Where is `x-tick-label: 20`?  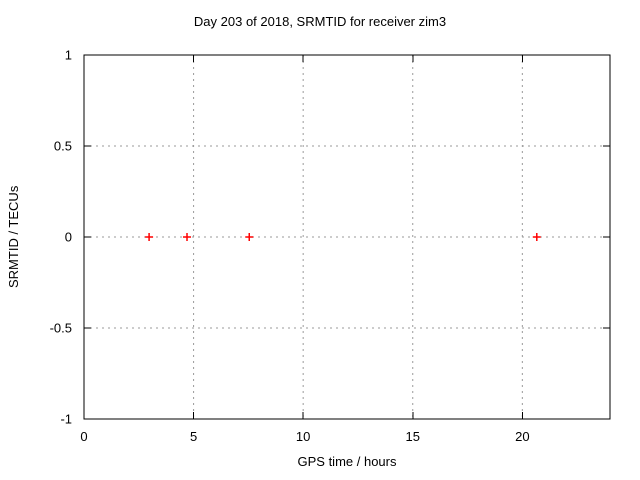
x-tick-label: 20 is located at coordinates (522, 436).